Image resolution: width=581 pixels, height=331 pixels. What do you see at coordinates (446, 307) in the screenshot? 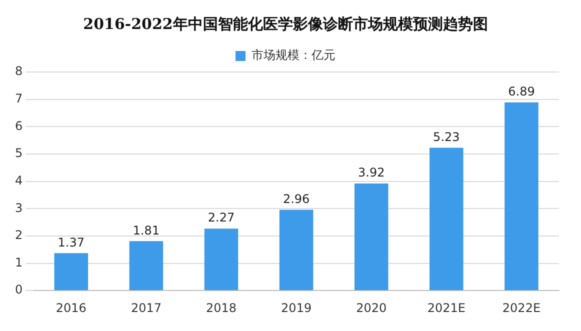
I see `x-tick-label: 2021E` at bounding box center [446, 307].